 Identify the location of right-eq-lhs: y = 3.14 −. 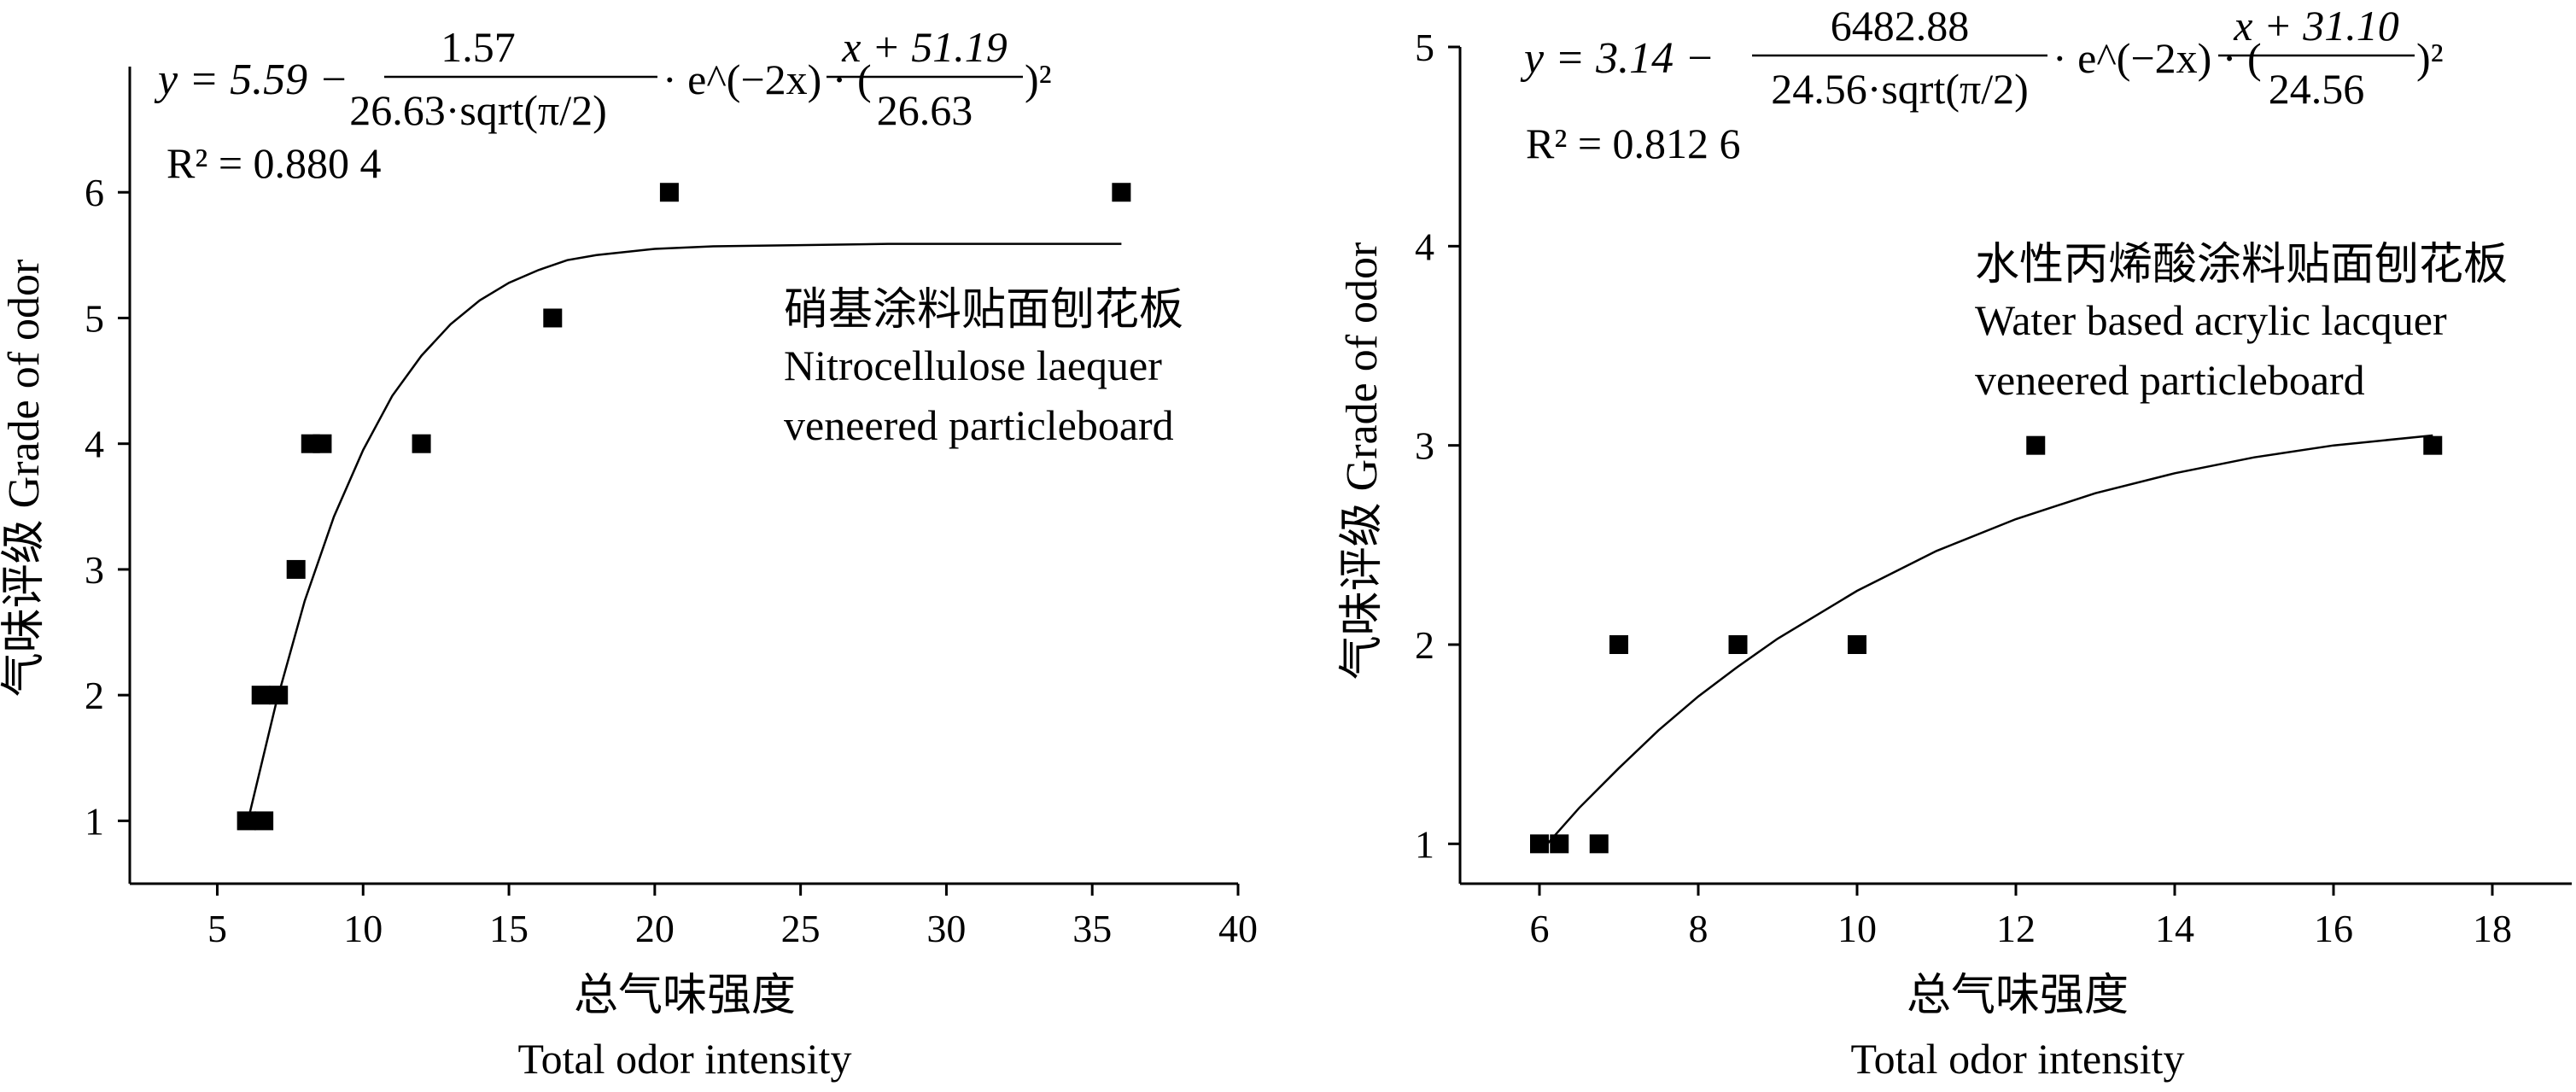
(1617, 59).